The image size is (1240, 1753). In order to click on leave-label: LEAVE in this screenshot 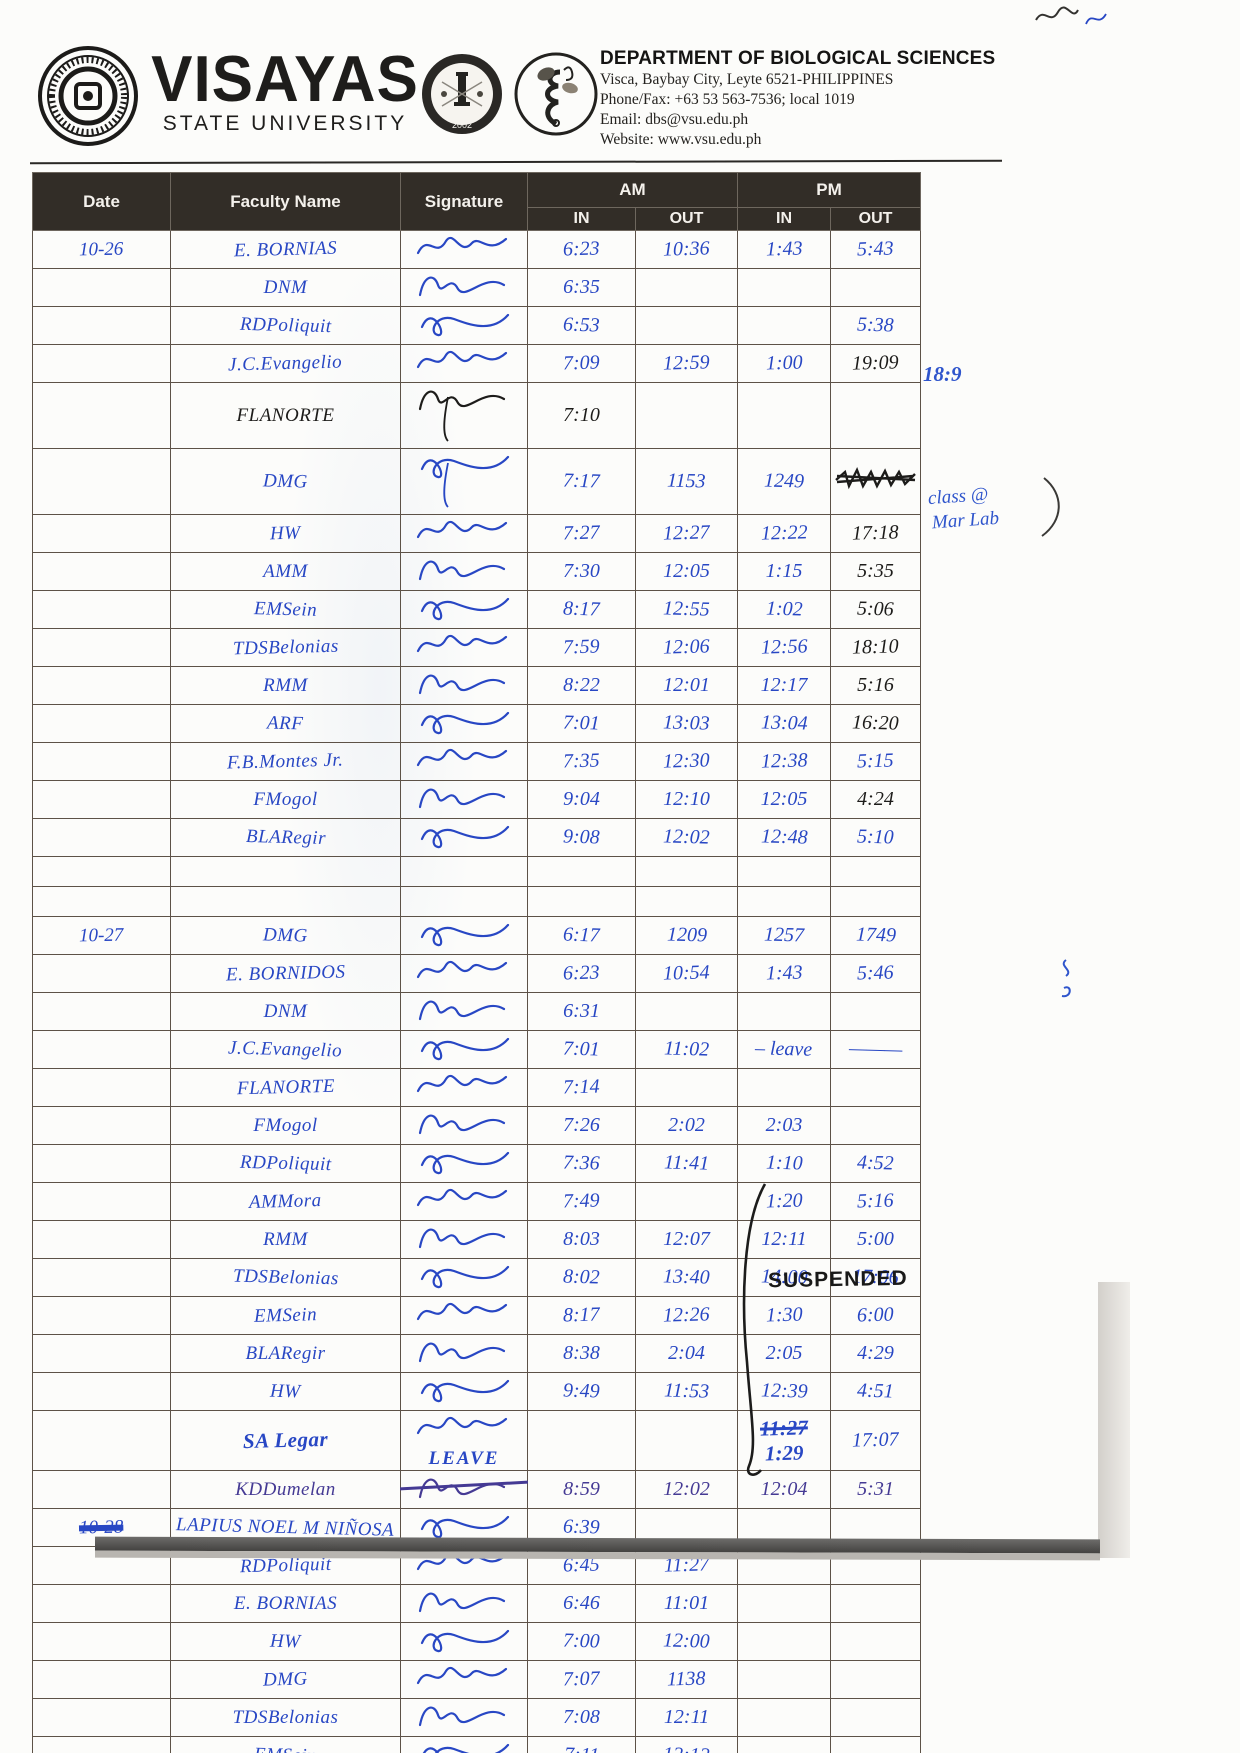, I will do `click(464, 1458)`.